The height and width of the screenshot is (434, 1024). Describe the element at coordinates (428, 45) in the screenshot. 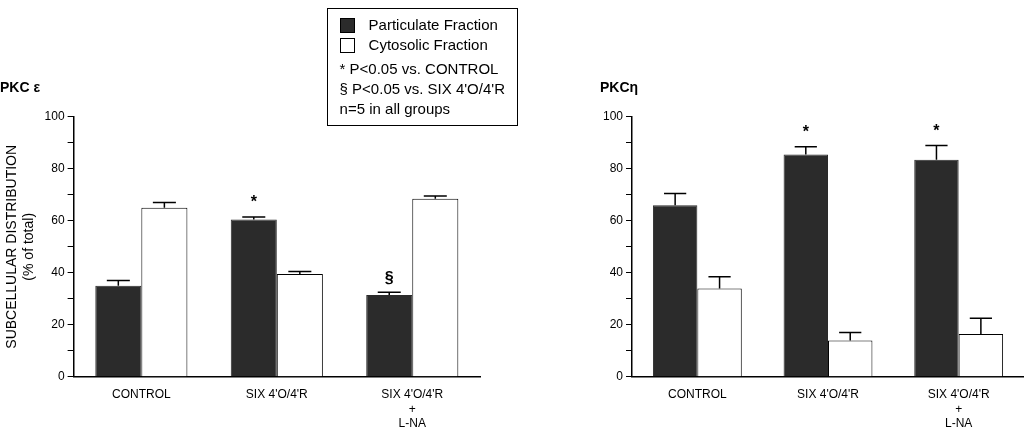

I see `legend-label: Cytosolic Fraction` at that location.